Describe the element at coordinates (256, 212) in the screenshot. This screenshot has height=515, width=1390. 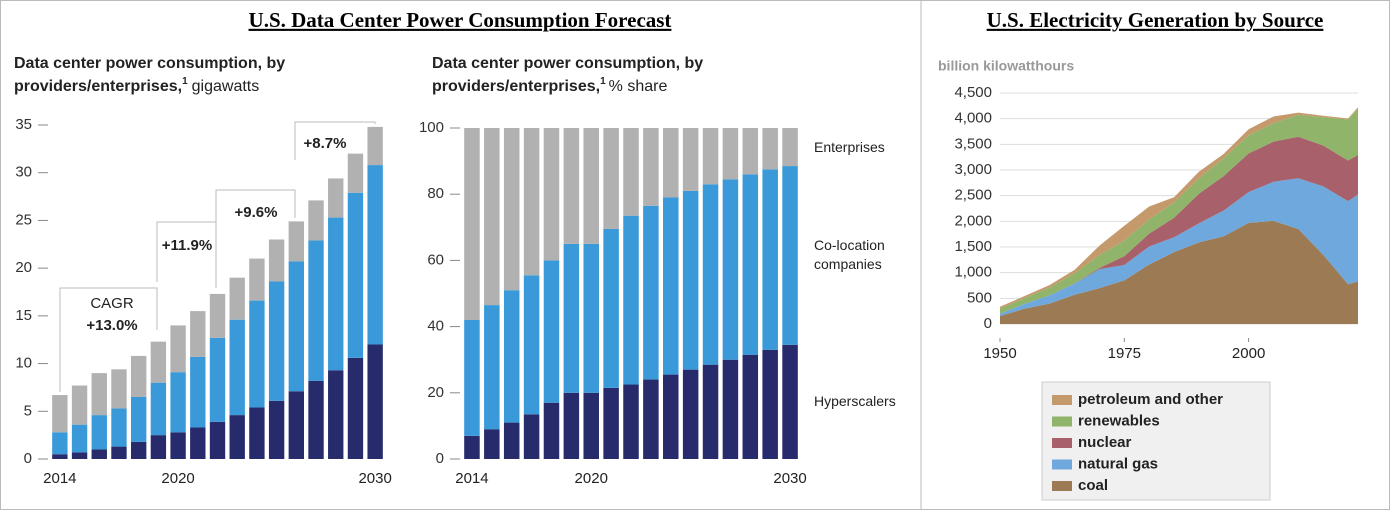
I see `annotation: +9.6%` at that location.